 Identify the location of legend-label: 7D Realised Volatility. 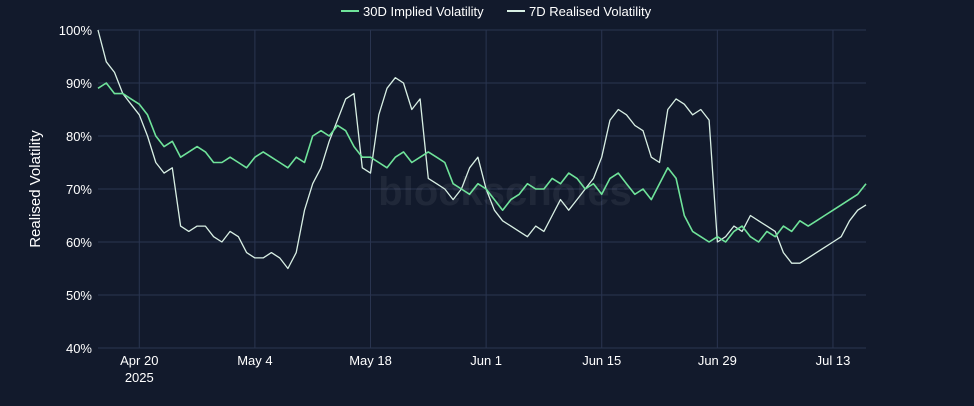
(590, 11).